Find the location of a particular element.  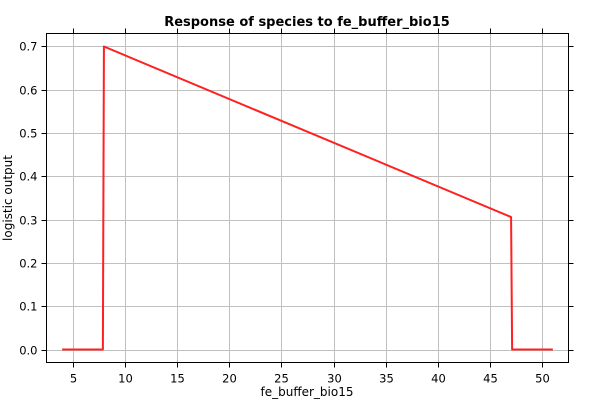

x-tick-label: 10 is located at coordinates (125, 379).